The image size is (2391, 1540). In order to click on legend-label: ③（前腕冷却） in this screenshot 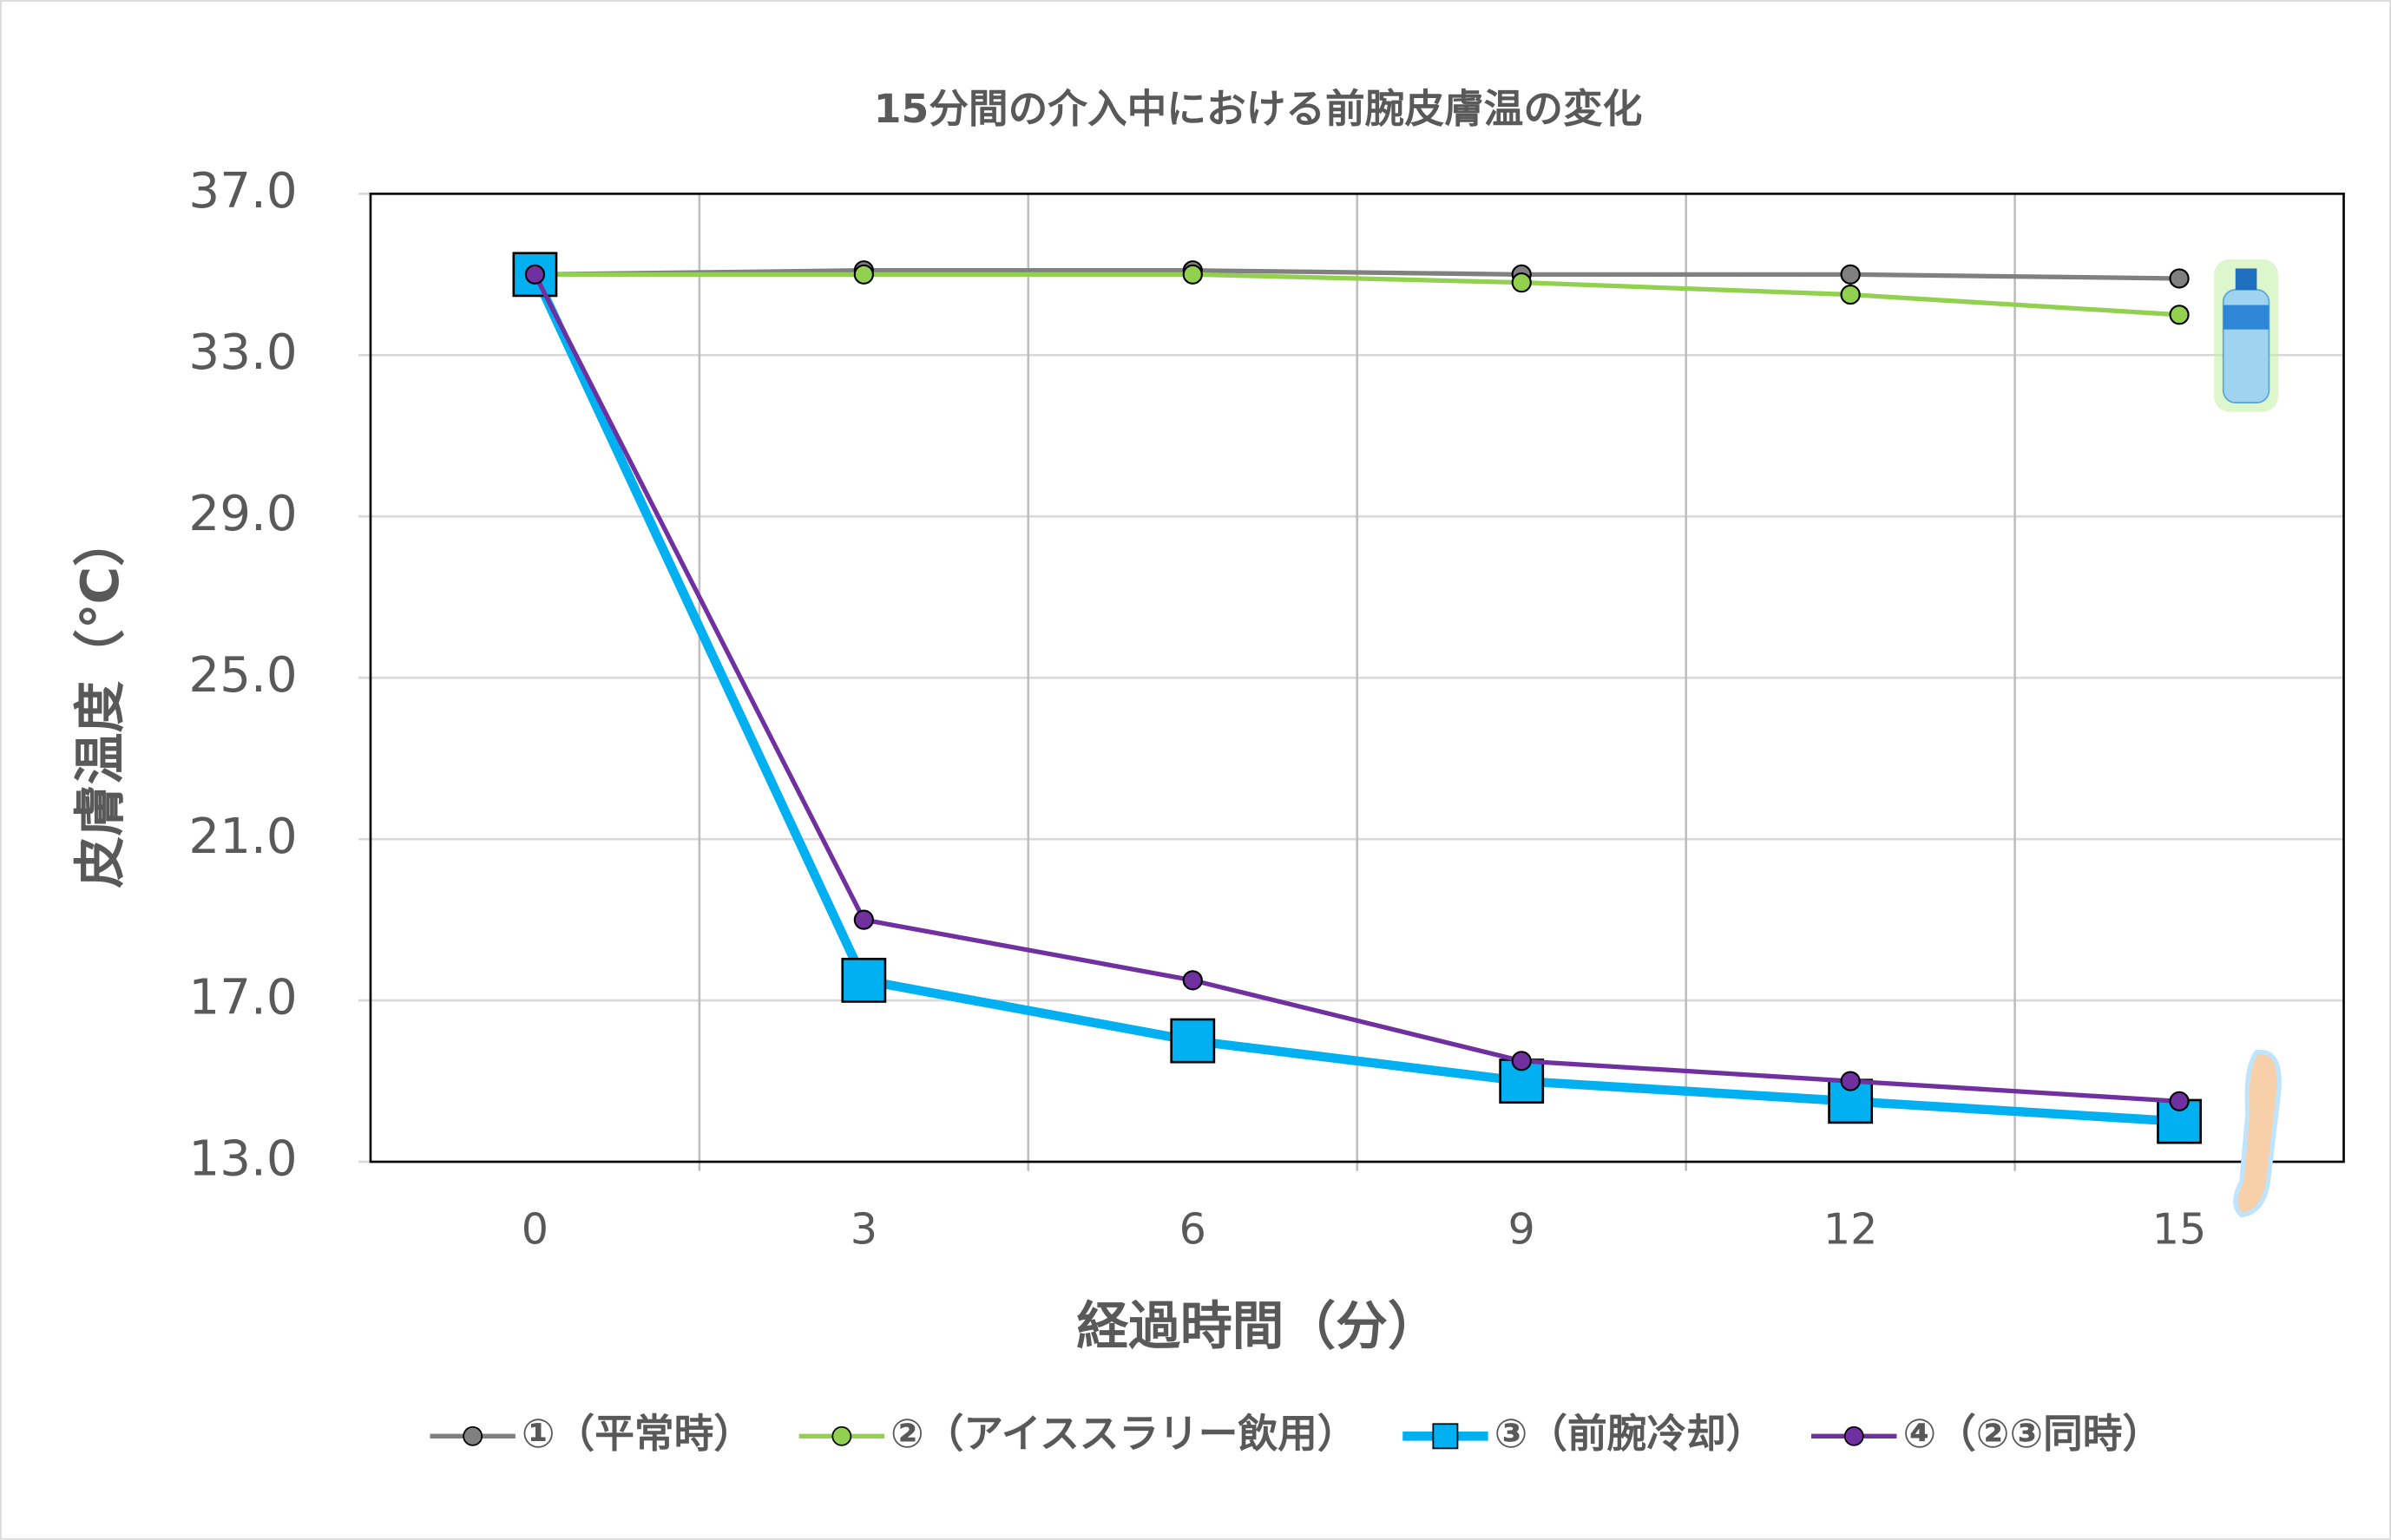, I will do `click(1630, 1434)`.